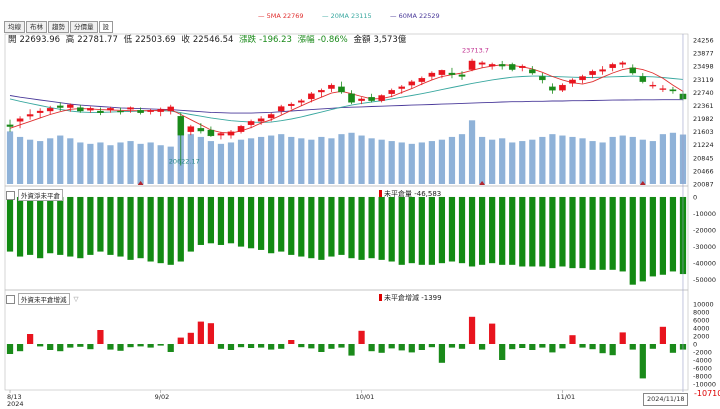  Describe the element at coordinates (332, 40) in the screenshot. I see `pct-value: -0.86%` at that location.